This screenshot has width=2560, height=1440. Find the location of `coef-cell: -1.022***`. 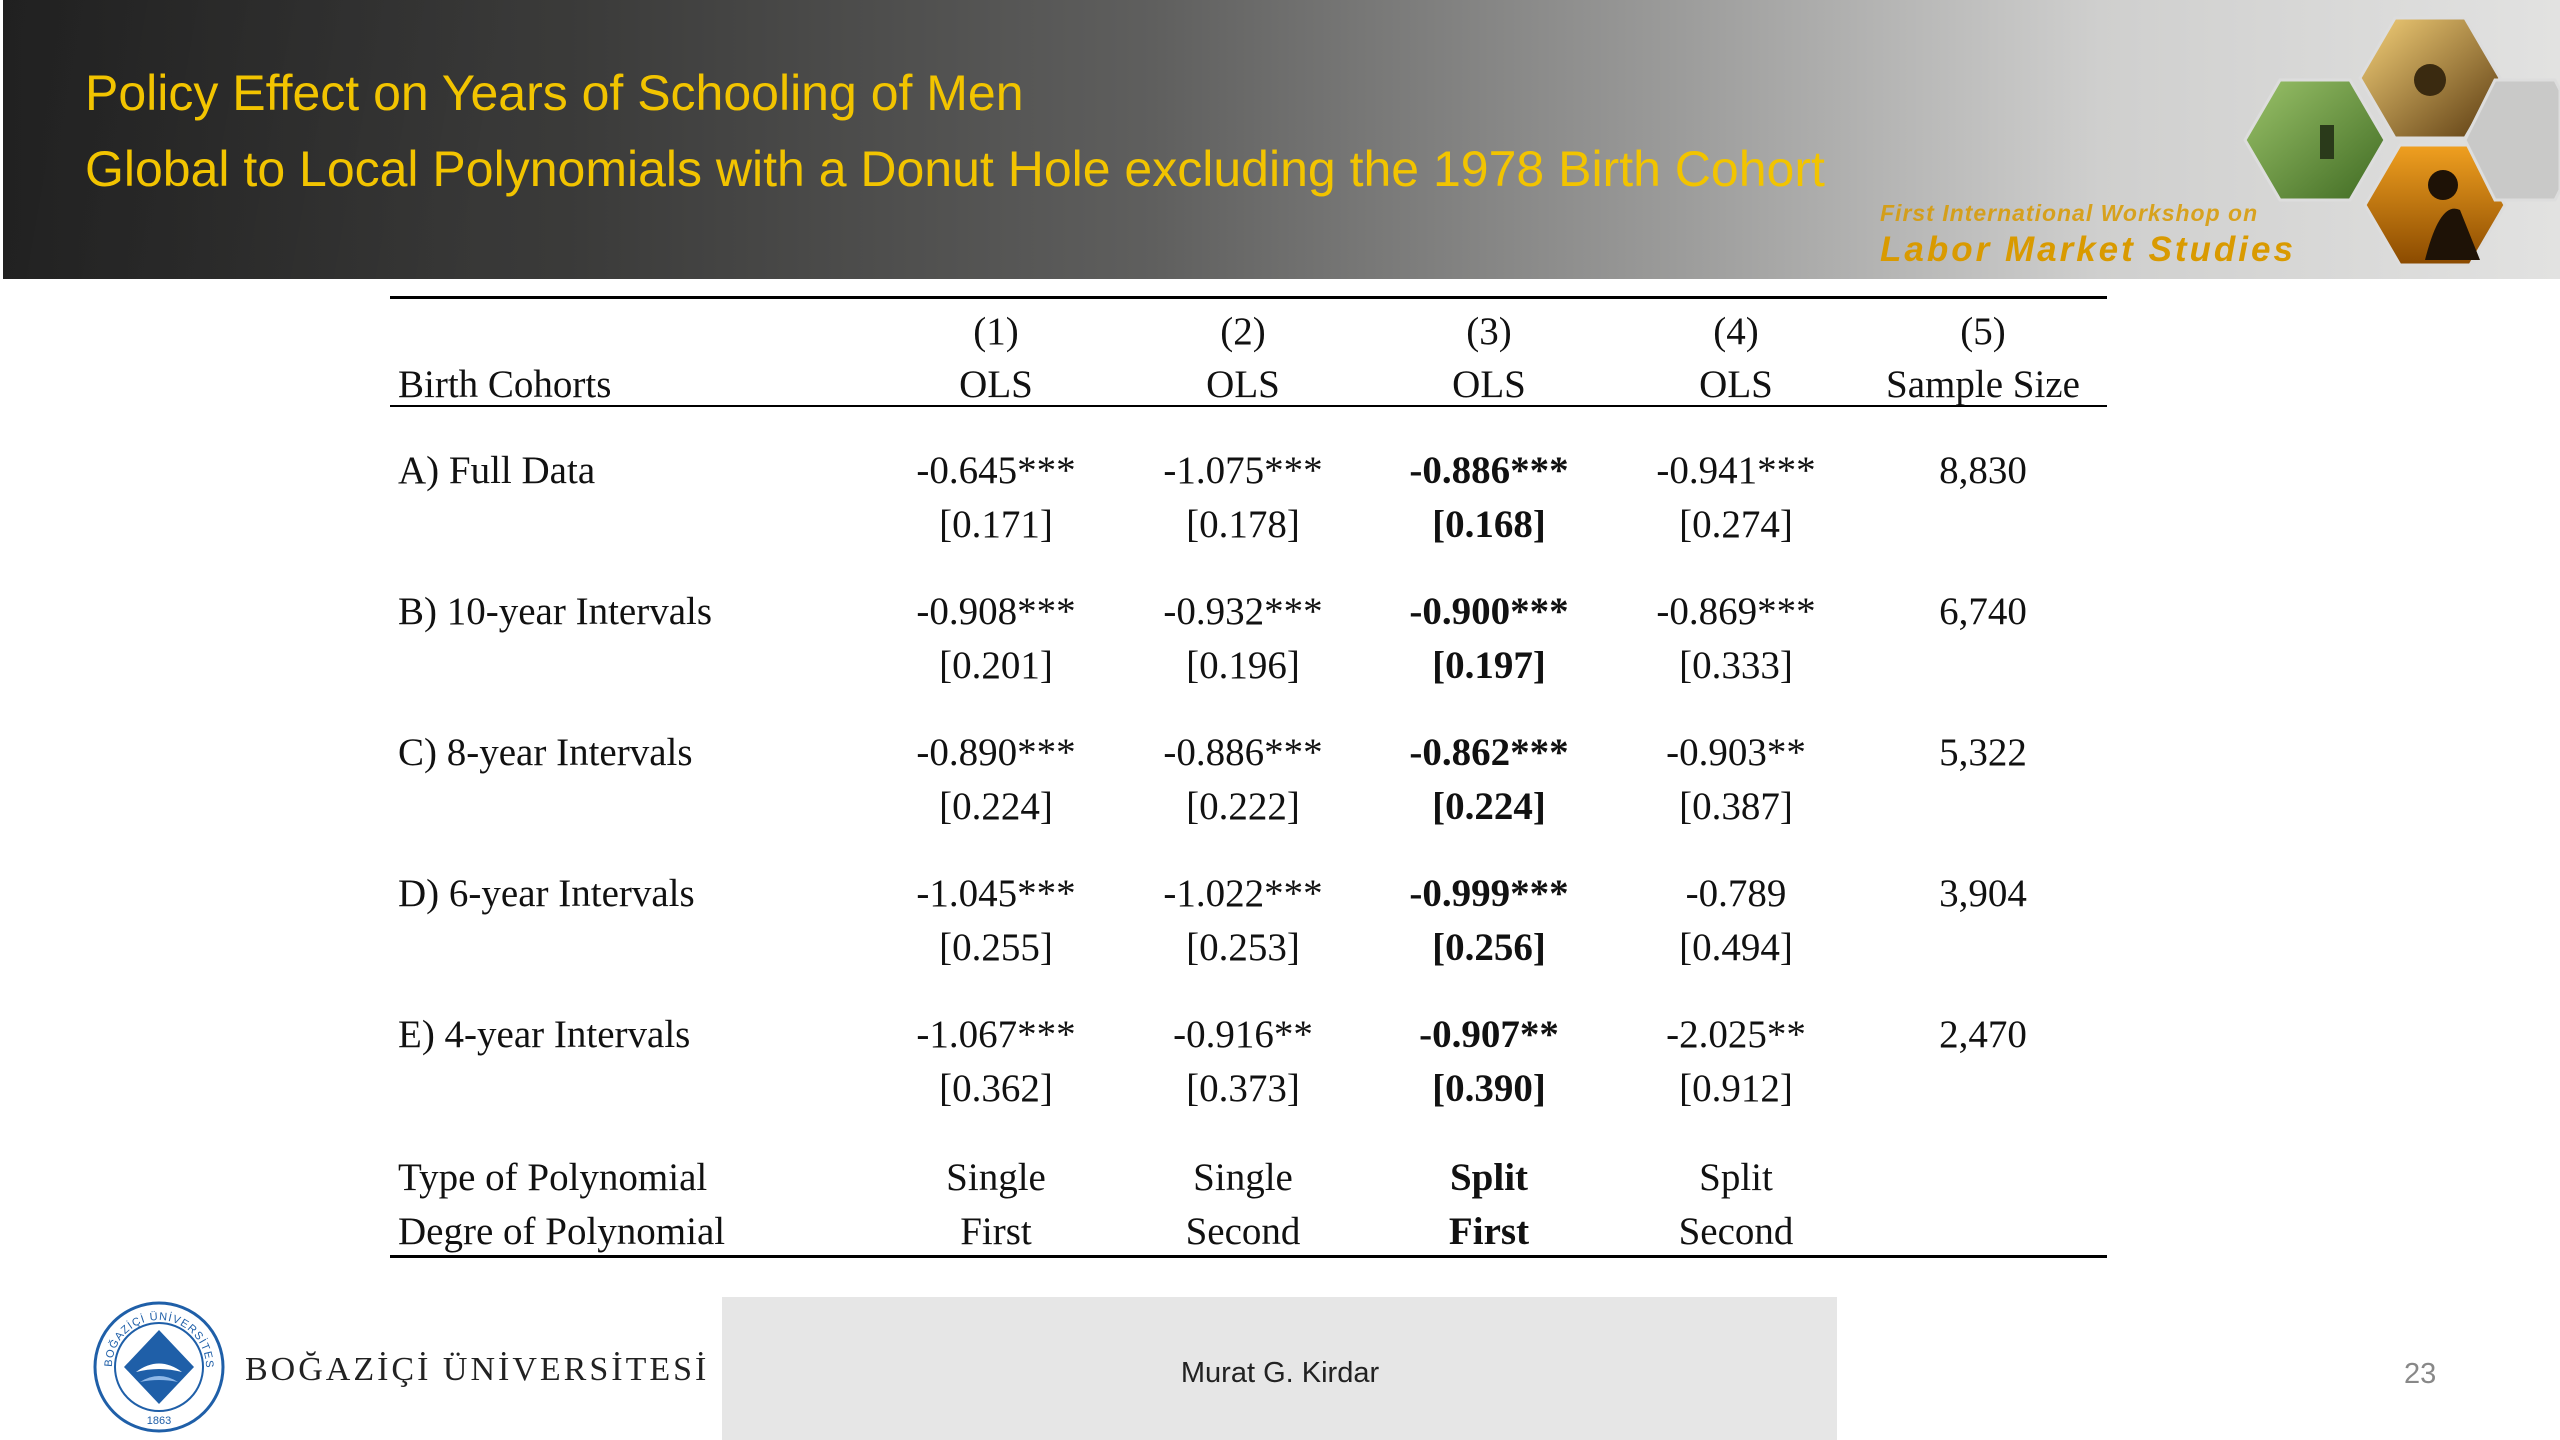

coef-cell: -1.022*** is located at coordinates (1243, 893).